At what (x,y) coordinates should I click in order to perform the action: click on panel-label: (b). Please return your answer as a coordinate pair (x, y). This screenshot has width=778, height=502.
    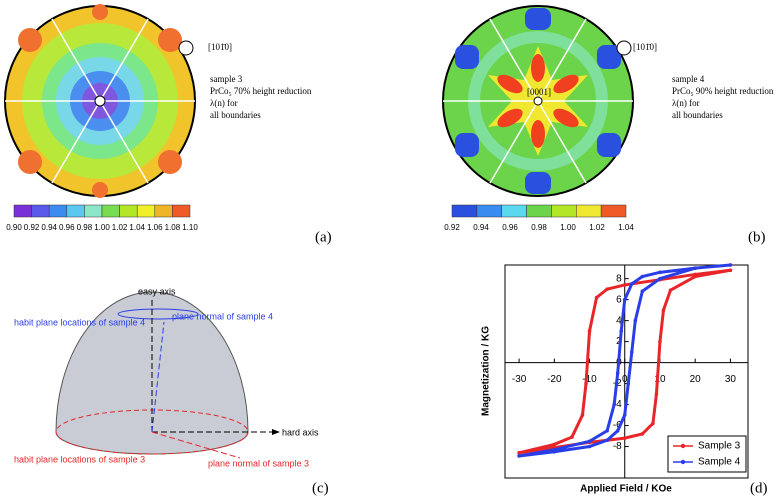
    Looking at the image, I should click on (757, 237).